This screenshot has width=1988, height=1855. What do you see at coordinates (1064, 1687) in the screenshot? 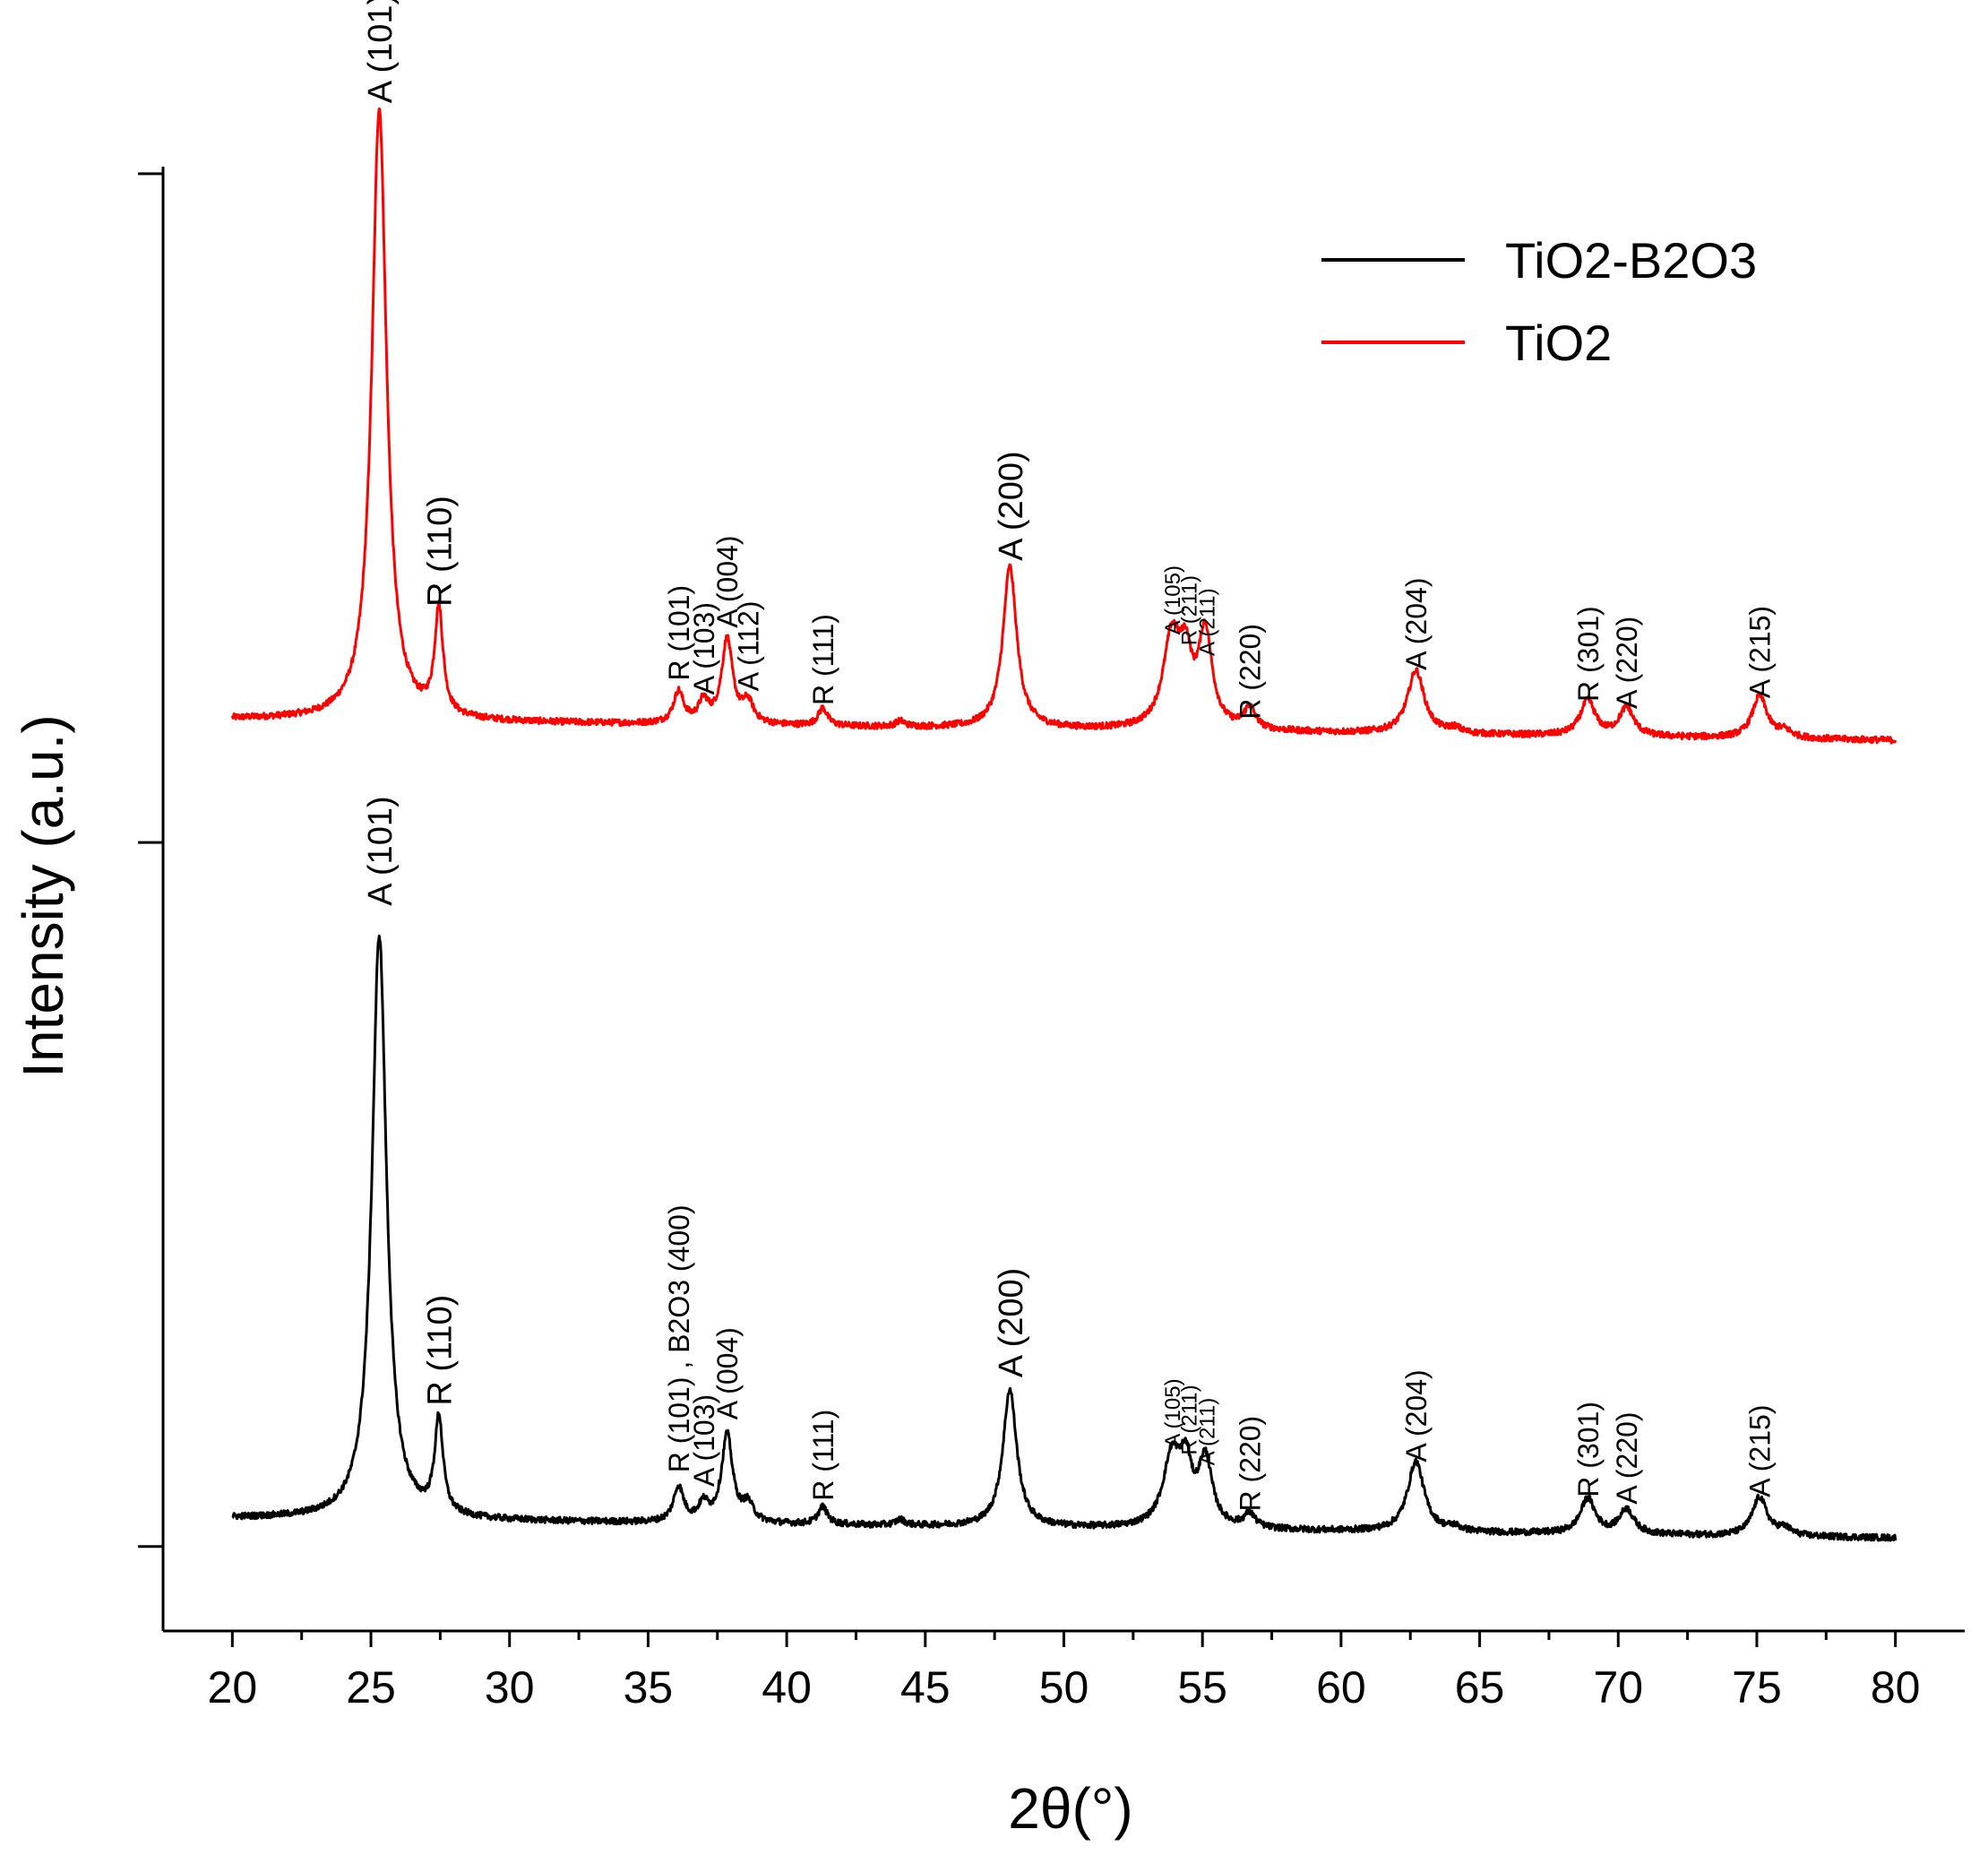
I see `x-tick-label: 50` at bounding box center [1064, 1687].